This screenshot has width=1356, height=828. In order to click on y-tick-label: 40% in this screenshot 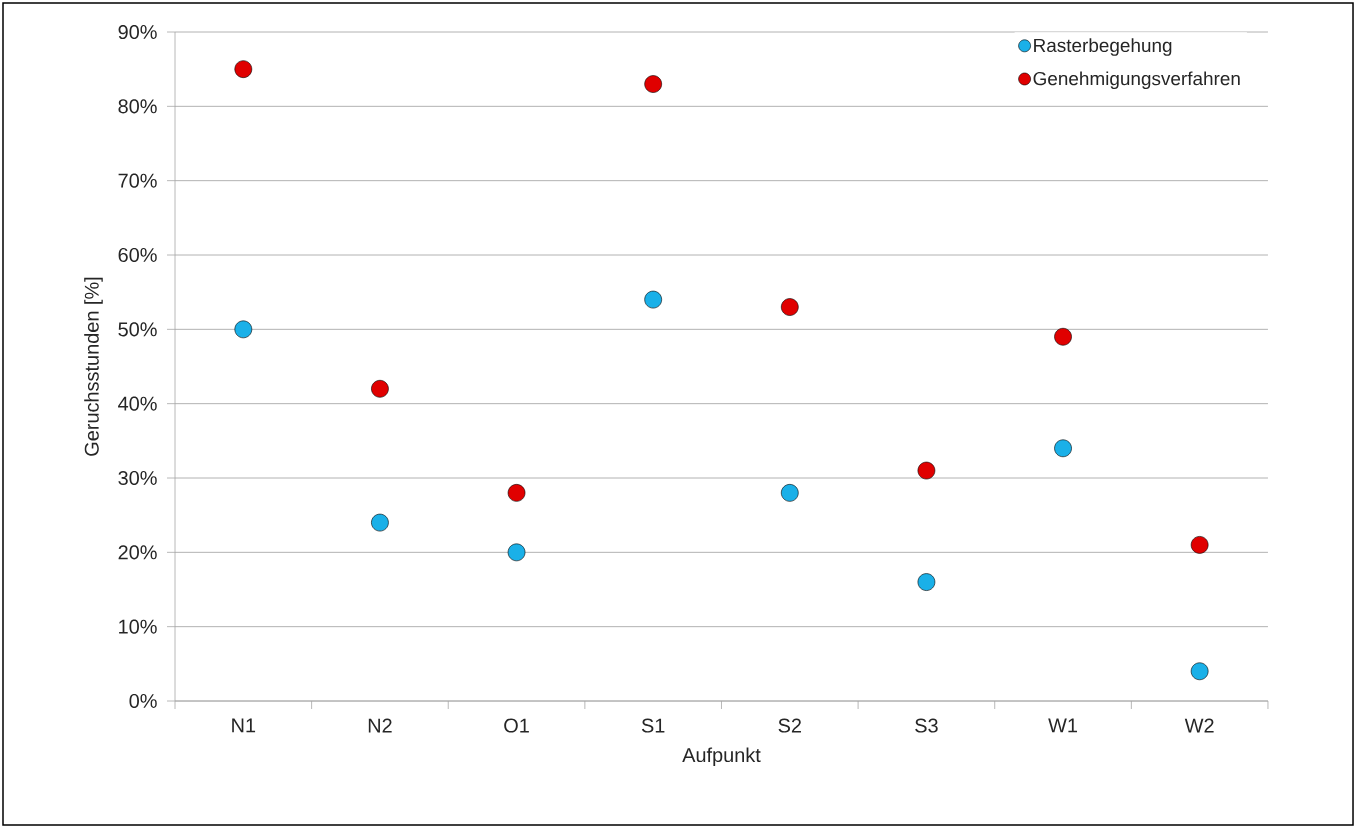, I will do `click(137, 403)`.